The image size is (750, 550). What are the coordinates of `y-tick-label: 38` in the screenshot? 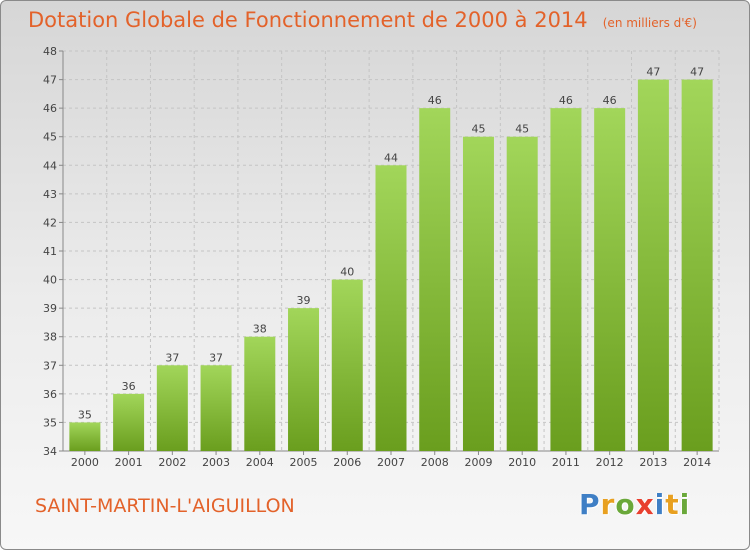 It's located at (50, 337).